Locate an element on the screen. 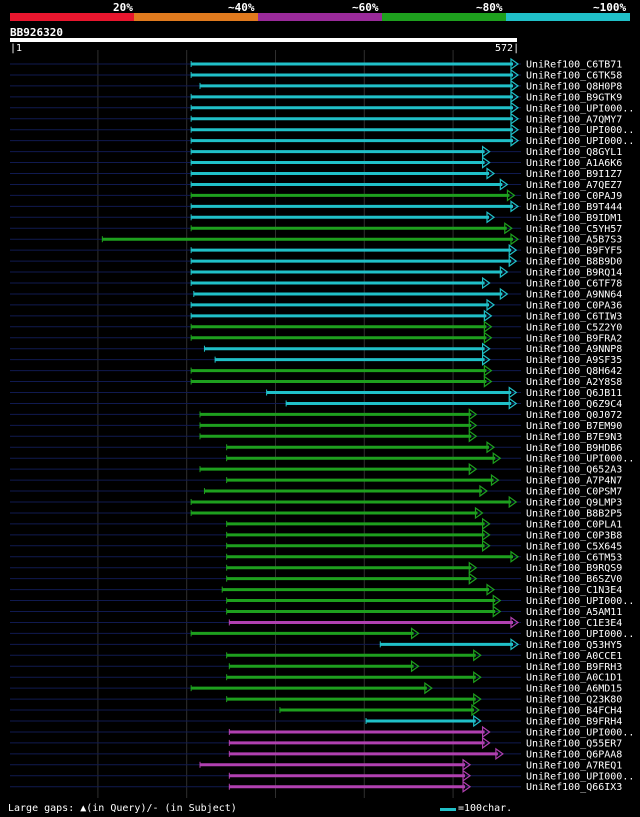 The height and width of the screenshot is (817, 640). hit-label: UniRef100_C0PAJ9 is located at coordinates (574, 196).